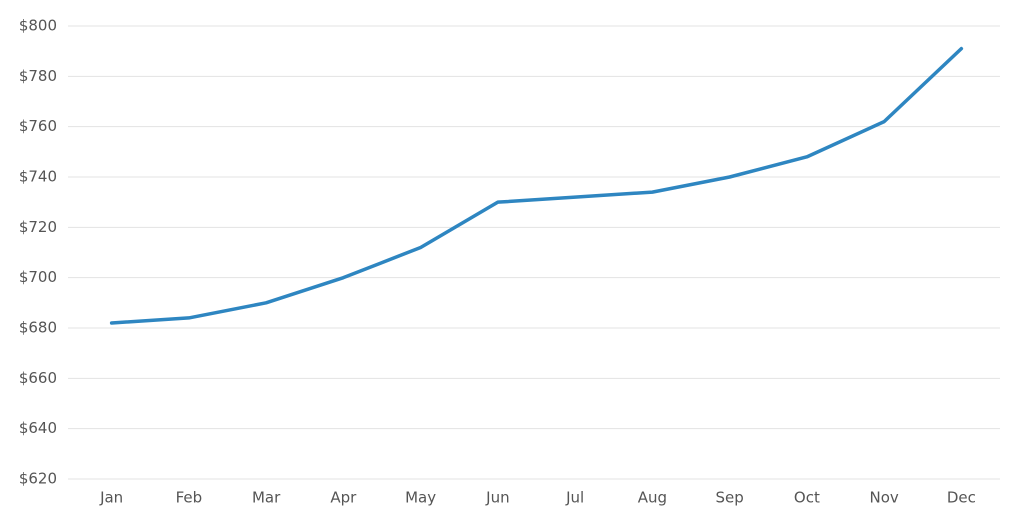 The height and width of the screenshot is (525, 1024). Describe the element at coordinates (420, 498) in the screenshot. I see `x-tick-label: May` at that location.